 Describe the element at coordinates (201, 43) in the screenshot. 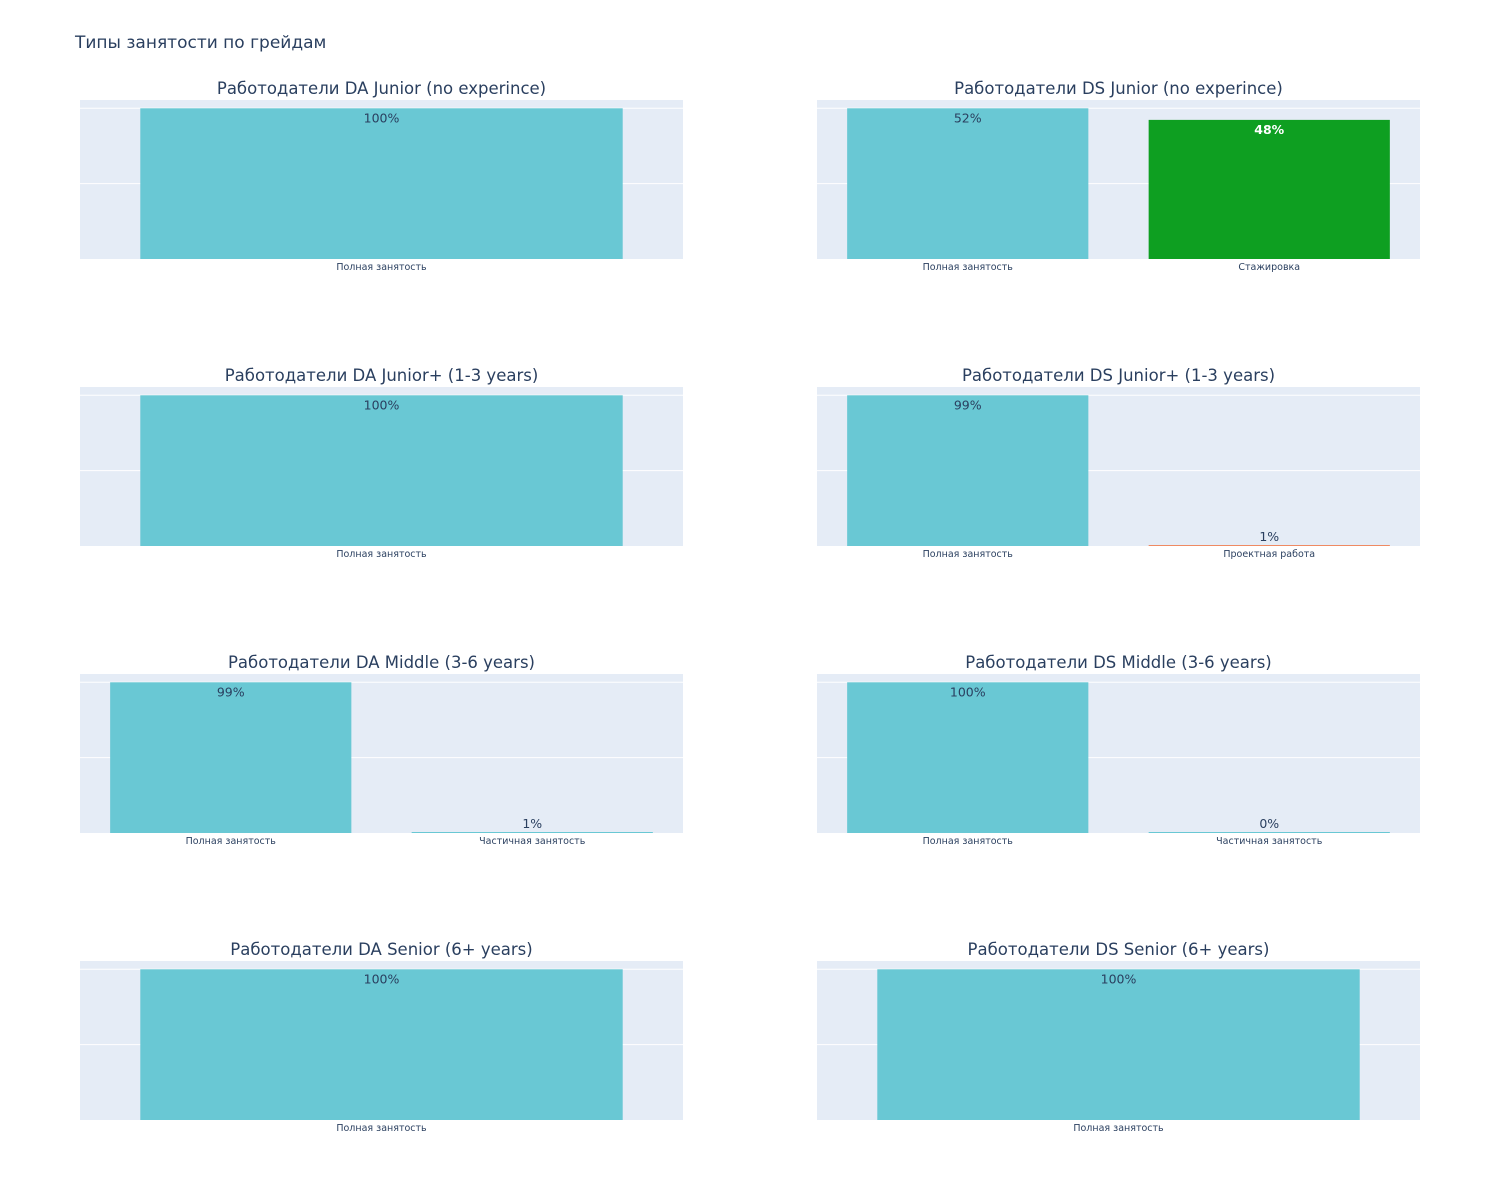

I see `page-title: Типы занятости по грейдам` at that location.